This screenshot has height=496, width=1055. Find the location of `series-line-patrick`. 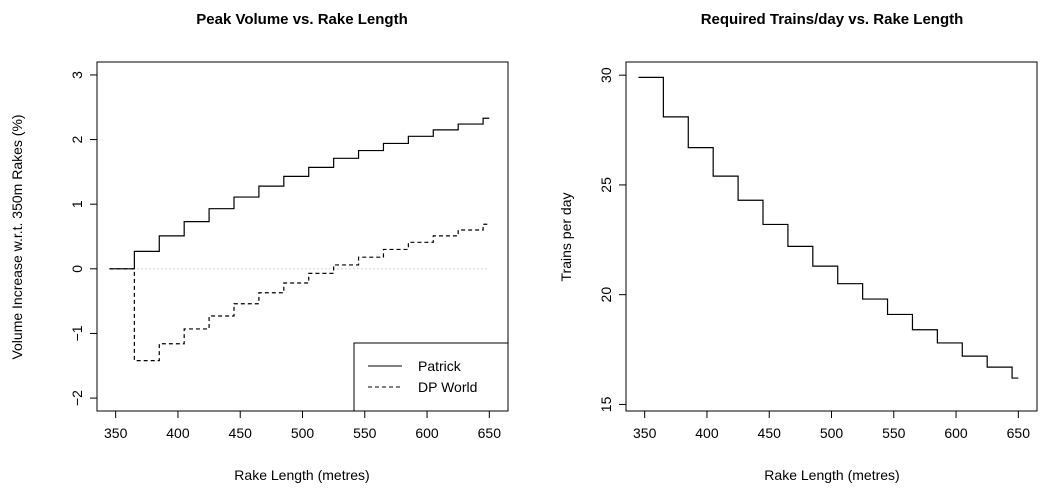

series-line-patrick is located at coordinates (299, 193).